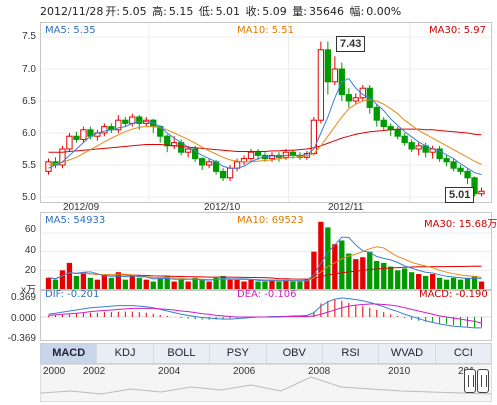  Describe the element at coordinates (274, 11) in the screenshot. I see `close-value: 5.09` at that location.